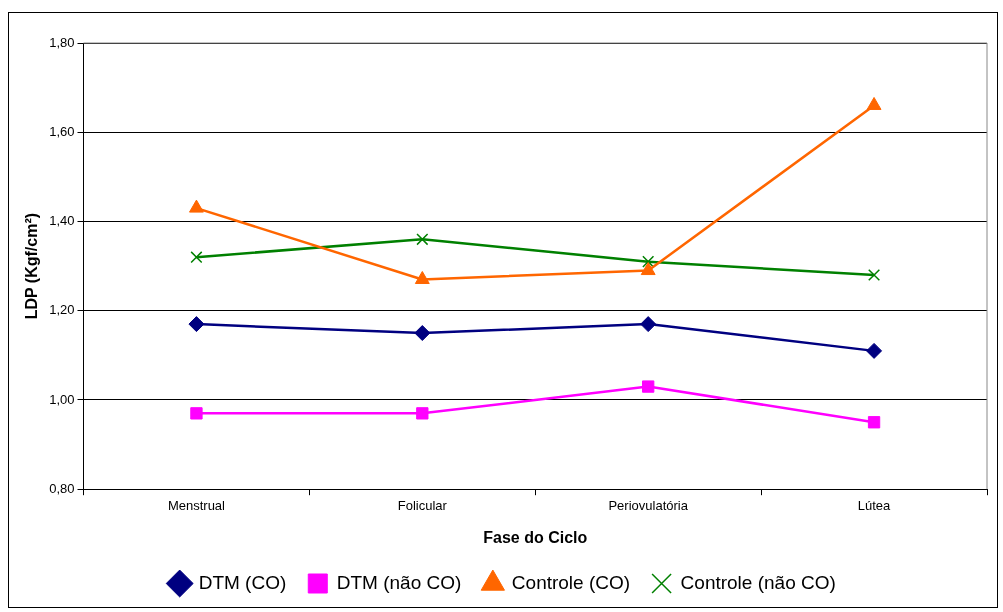  Describe the element at coordinates (648, 505) in the screenshot. I see `x-tick-label: Periovulatória` at that location.